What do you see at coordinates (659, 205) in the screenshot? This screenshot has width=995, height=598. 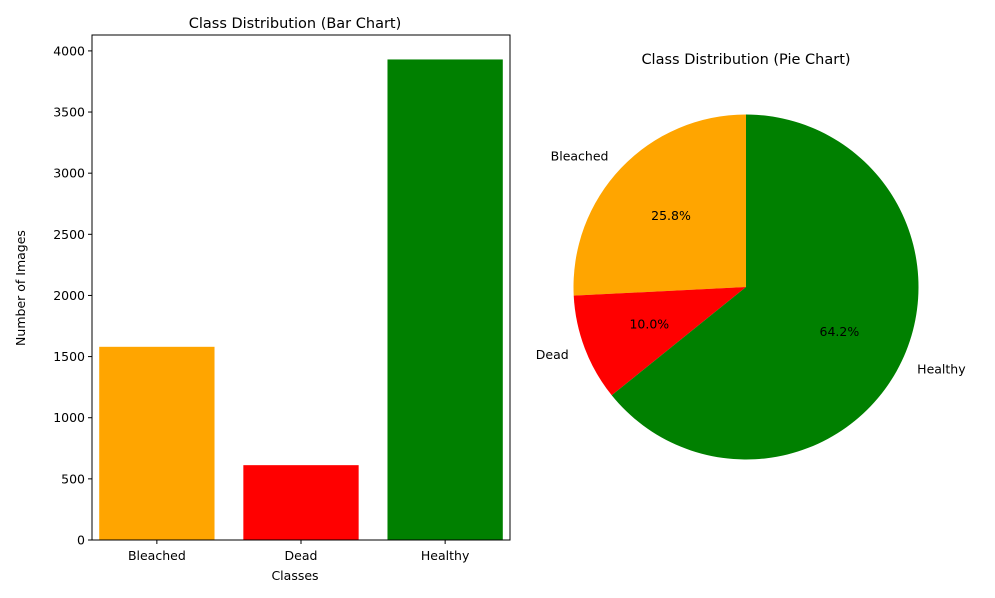 I see `pie-slice-bleached` at bounding box center [659, 205].